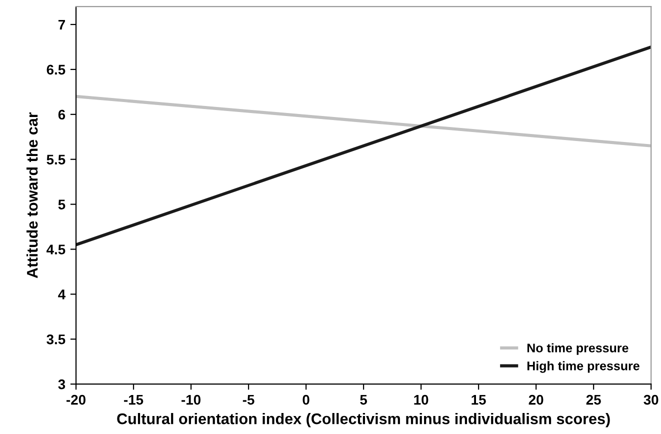 The width and height of the screenshot is (661, 434). I want to click on y-tick-label: 3.5, so click(56, 339).